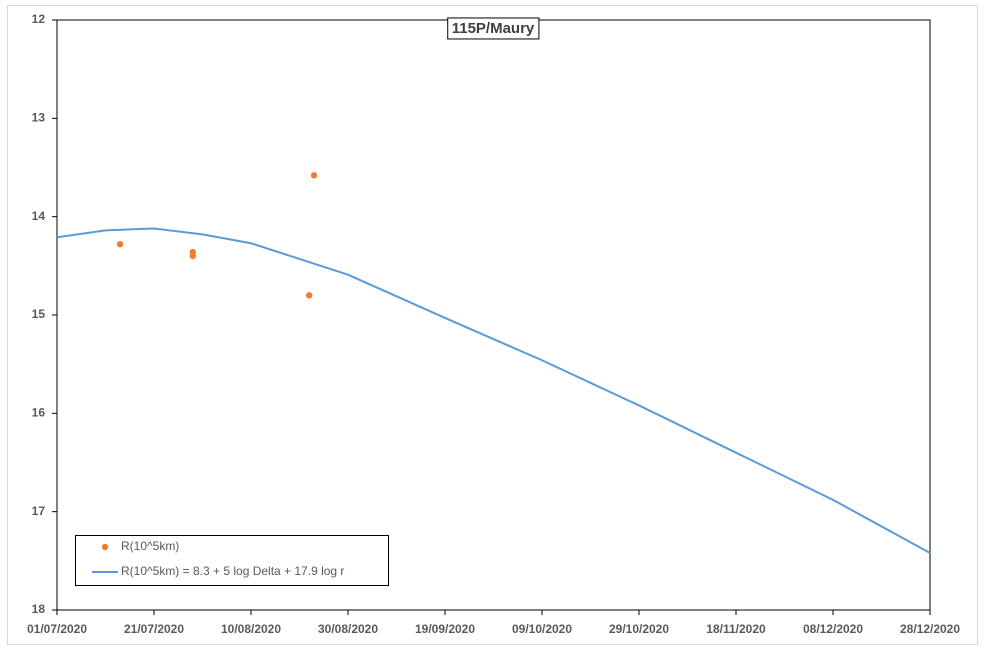 The height and width of the screenshot is (655, 985). Describe the element at coordinates (39, 609) in the screenshot. I see `y-tick-label: 18` at that location.